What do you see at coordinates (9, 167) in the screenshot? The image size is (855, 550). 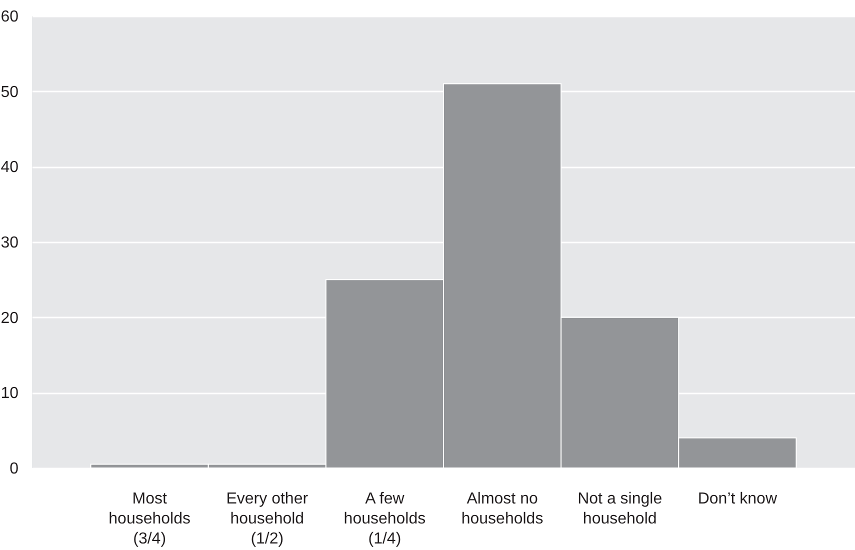 I see `y-tick-label: 40` at bounding box center [9, 167].